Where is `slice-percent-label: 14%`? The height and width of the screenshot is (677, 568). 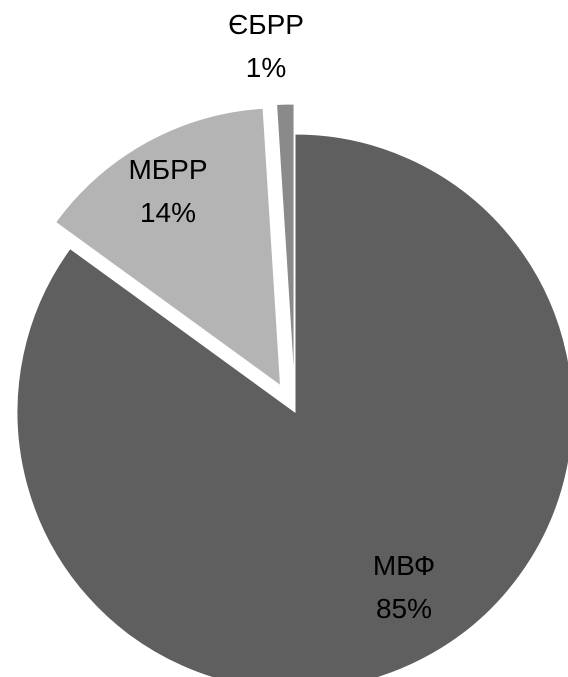
slice-percent-label: 14% is located at coordinates (168, 212).